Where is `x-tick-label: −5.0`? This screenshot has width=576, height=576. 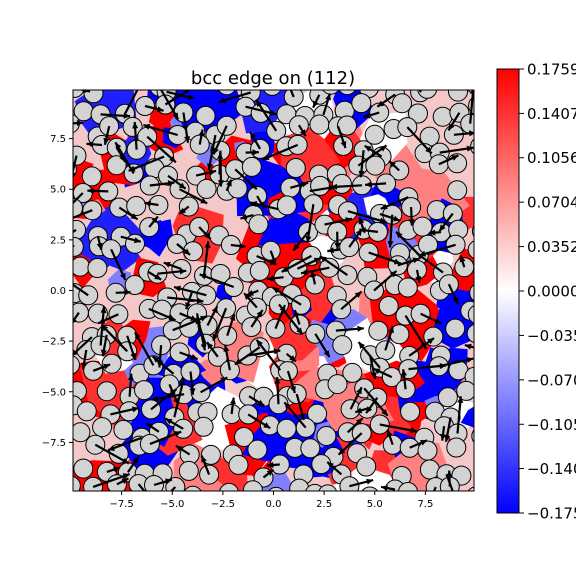 x-tick-label: −5.0 is located at coordinates (172, 504).